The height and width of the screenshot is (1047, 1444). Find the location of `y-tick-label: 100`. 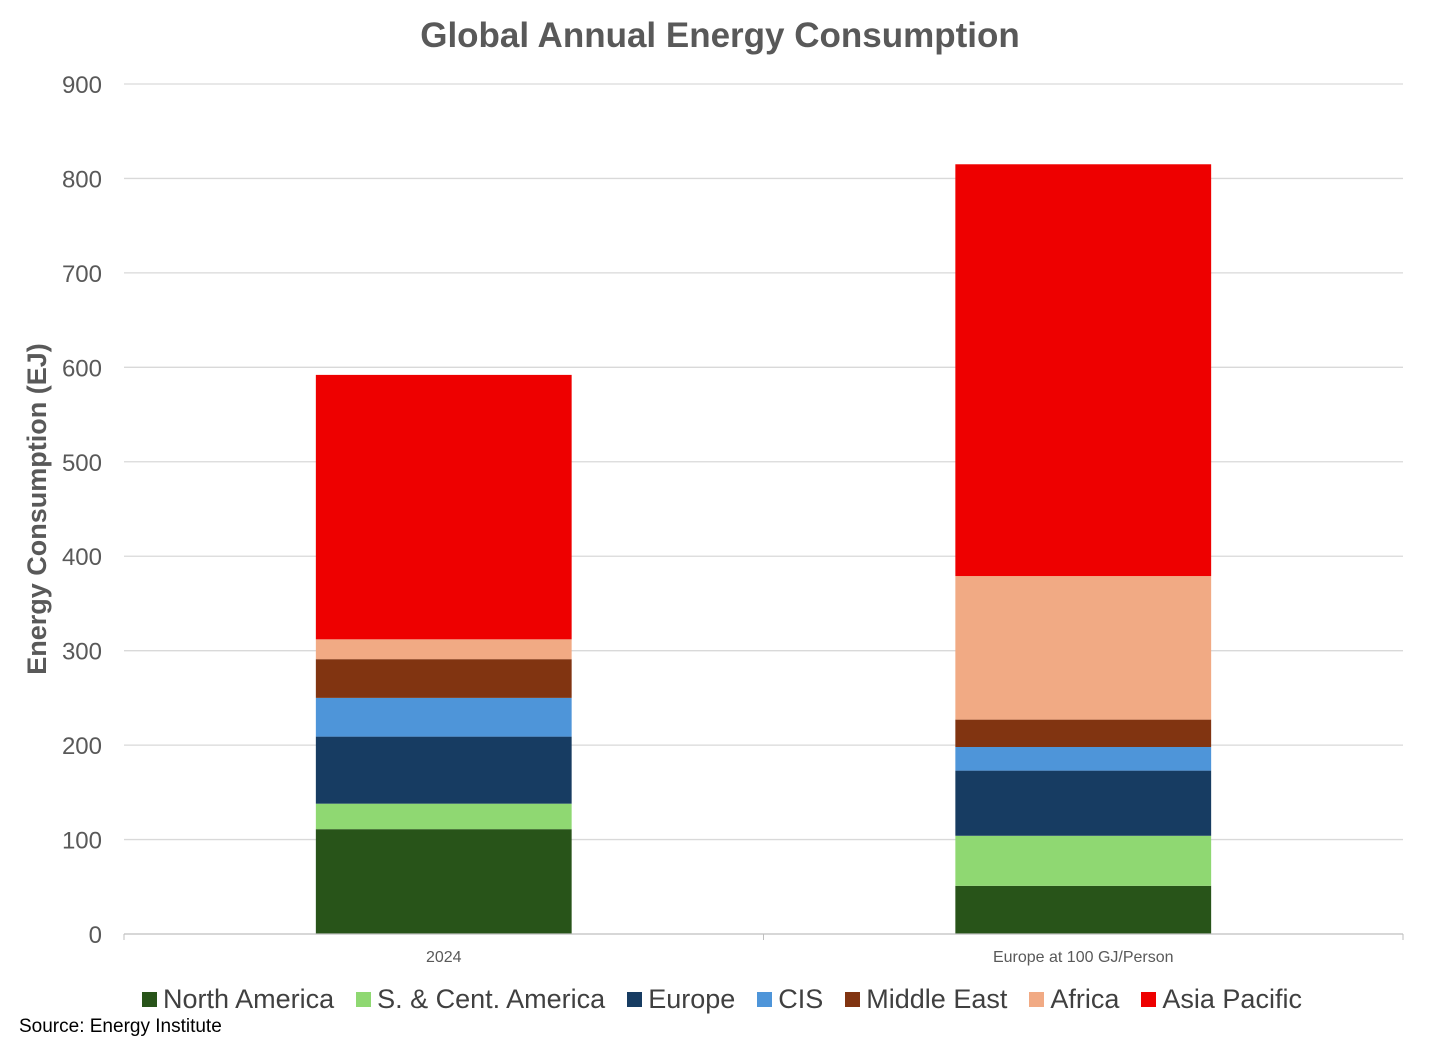

y-tick-label: 100 is located at coordinates (82, 841).